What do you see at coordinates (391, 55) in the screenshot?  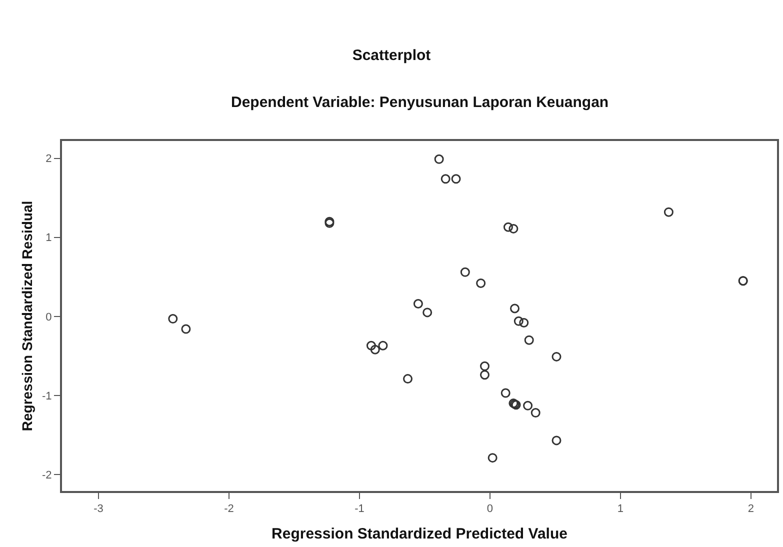 I see `chart-title: Scatterplot` at bounding box center [391, 55].